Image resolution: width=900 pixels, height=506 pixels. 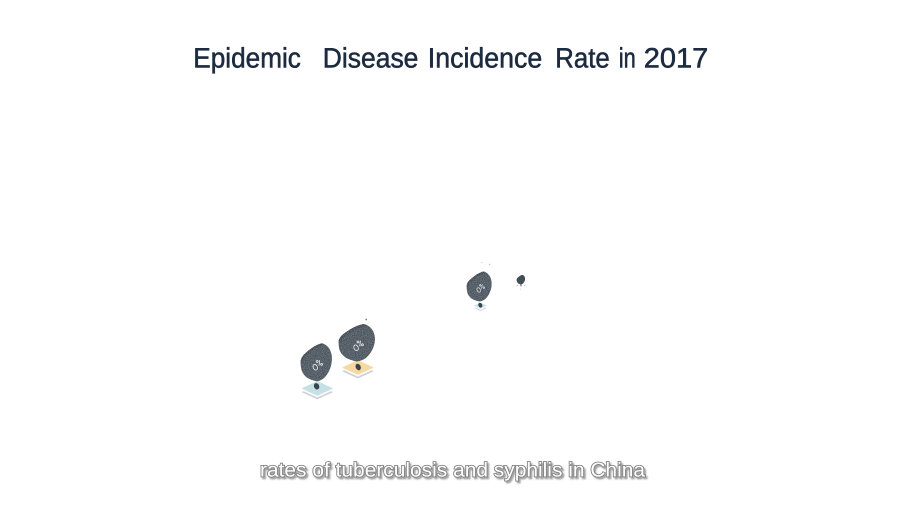 I want to click on svg-text: Disease, so click(x=371, y=57).